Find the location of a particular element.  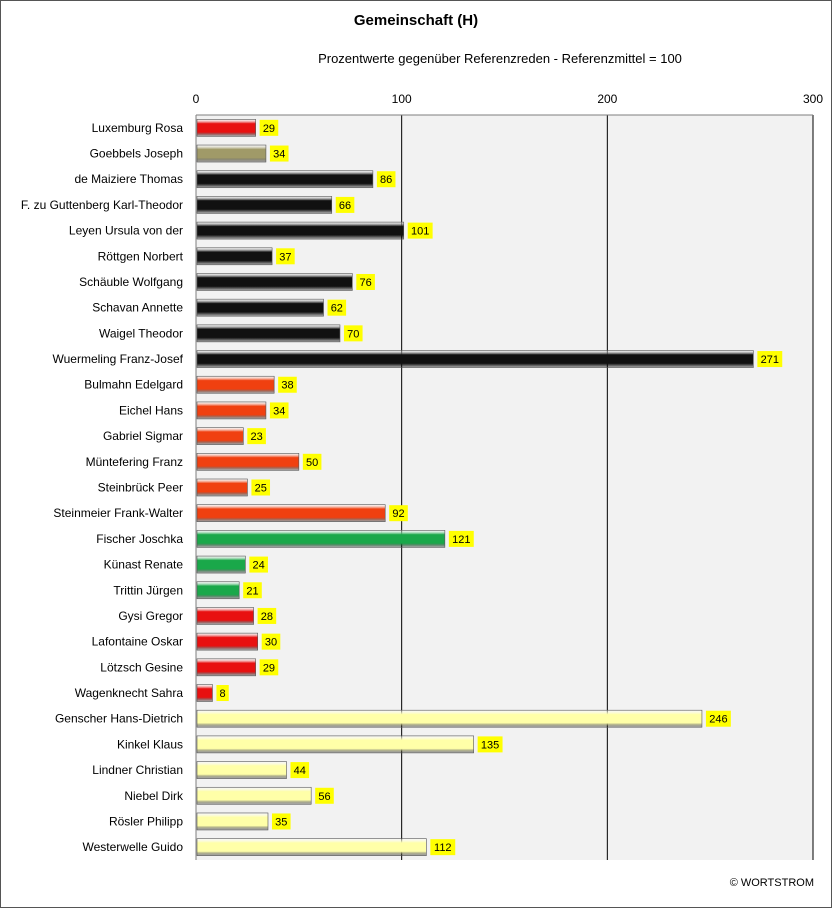

data-label: 135 is located at coordinates (490, 745).